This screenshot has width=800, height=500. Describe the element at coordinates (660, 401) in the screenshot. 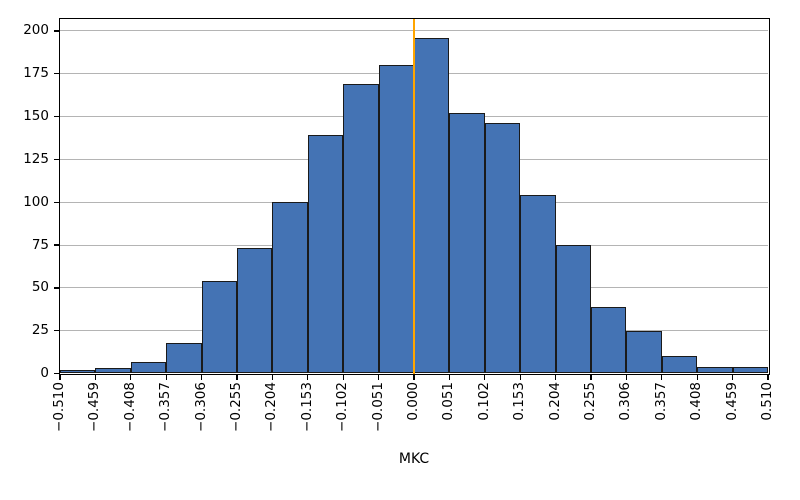

I see `x-axis-tick-label: 0.357` at that location.